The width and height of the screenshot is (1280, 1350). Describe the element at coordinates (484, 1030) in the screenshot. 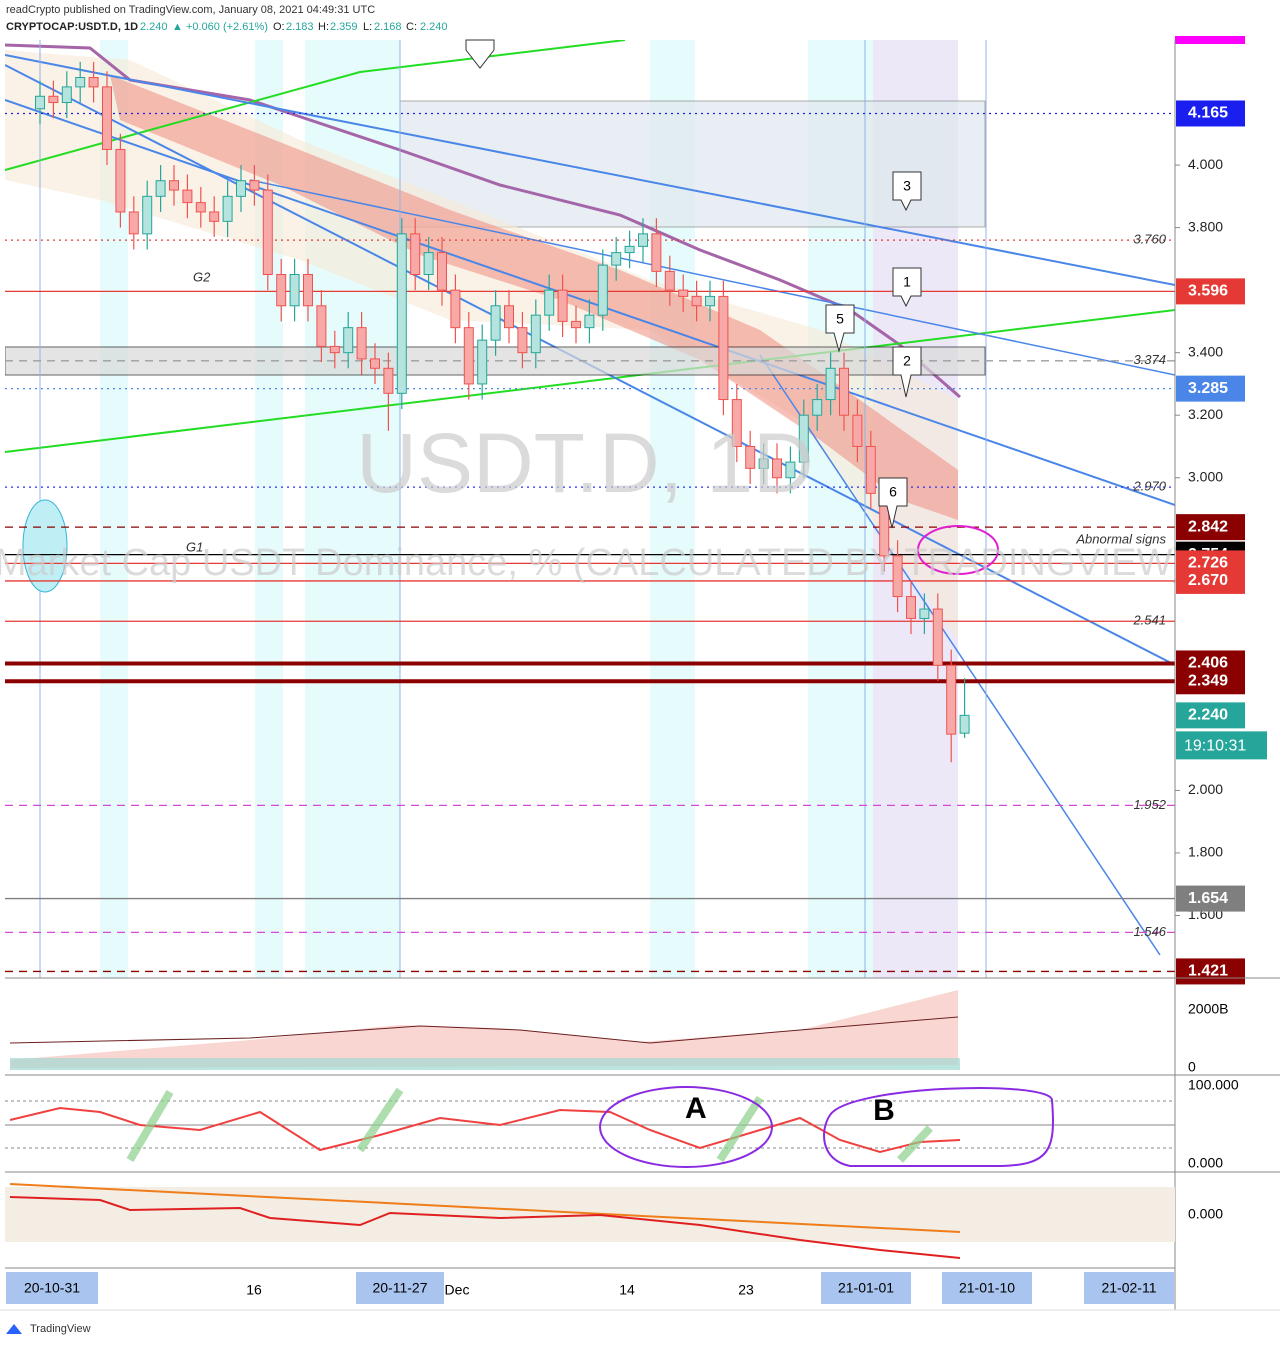

I see `volume-ma` at that location.